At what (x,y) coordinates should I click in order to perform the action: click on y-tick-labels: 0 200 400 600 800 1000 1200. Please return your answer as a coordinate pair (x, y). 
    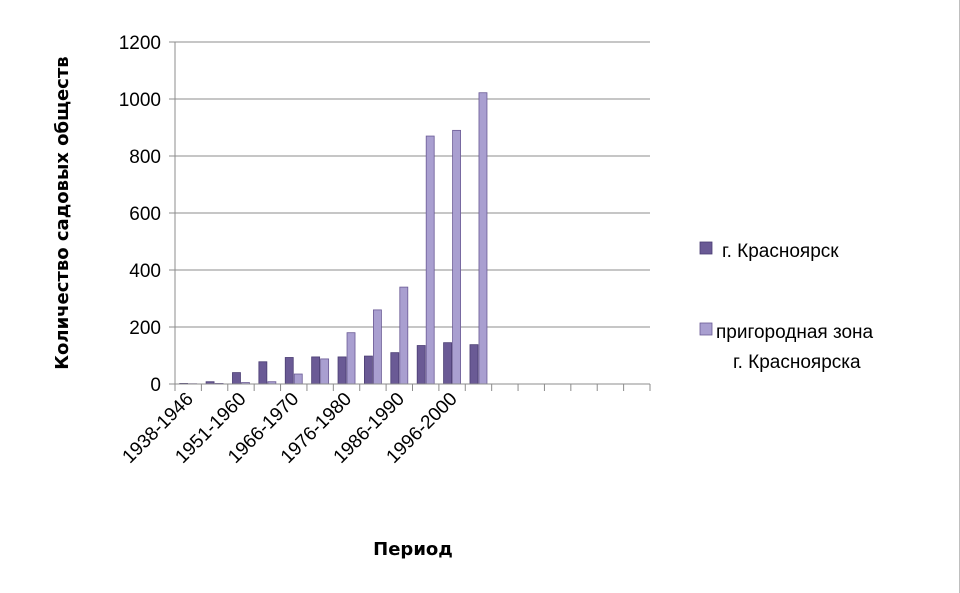
    Looking at the image, I should click on (140, 214).